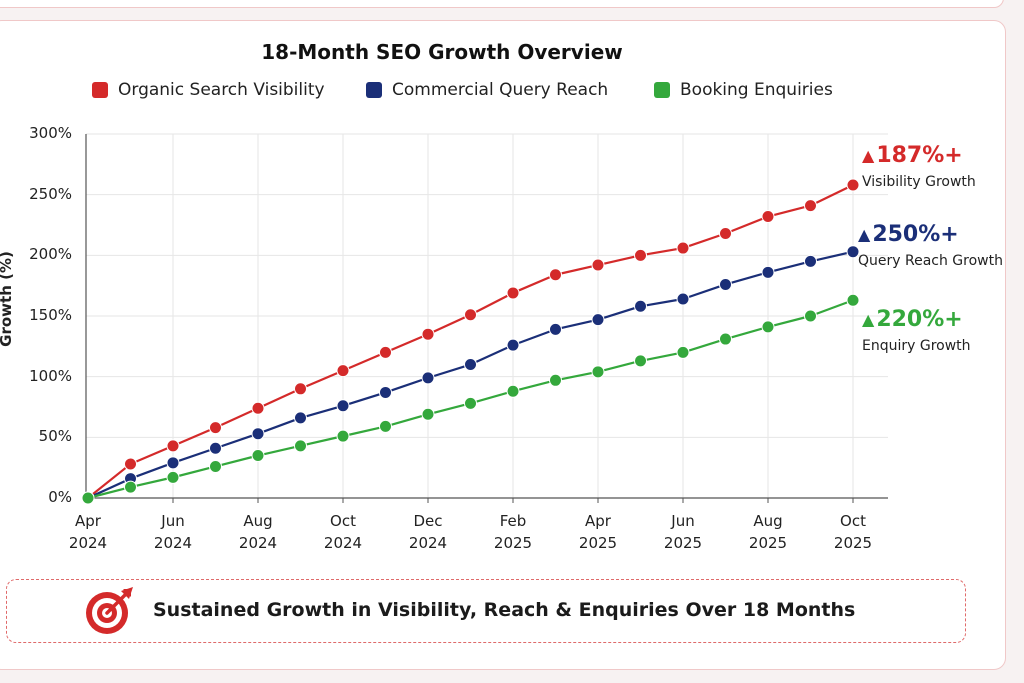  Describe the element at coordinates (50, 193) in the screenshot. I see `y-tick-label: 250%` at that location.